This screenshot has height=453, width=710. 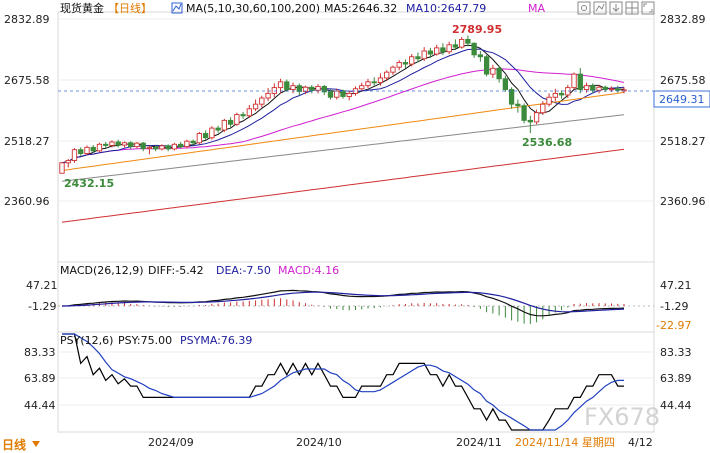 I want to click on psy-value-label: PSY:75.00, so click(x=145, y=340).